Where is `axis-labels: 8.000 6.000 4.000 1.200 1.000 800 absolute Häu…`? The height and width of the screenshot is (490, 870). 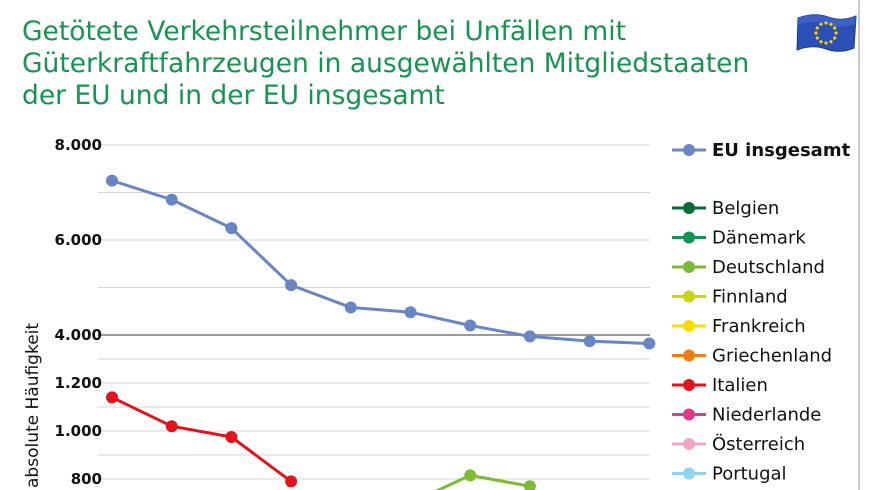 axis-labels: 8.000 6.000 4.000 1.200 1.000 800 absolute Häu… is located at coordinates (62, 312).